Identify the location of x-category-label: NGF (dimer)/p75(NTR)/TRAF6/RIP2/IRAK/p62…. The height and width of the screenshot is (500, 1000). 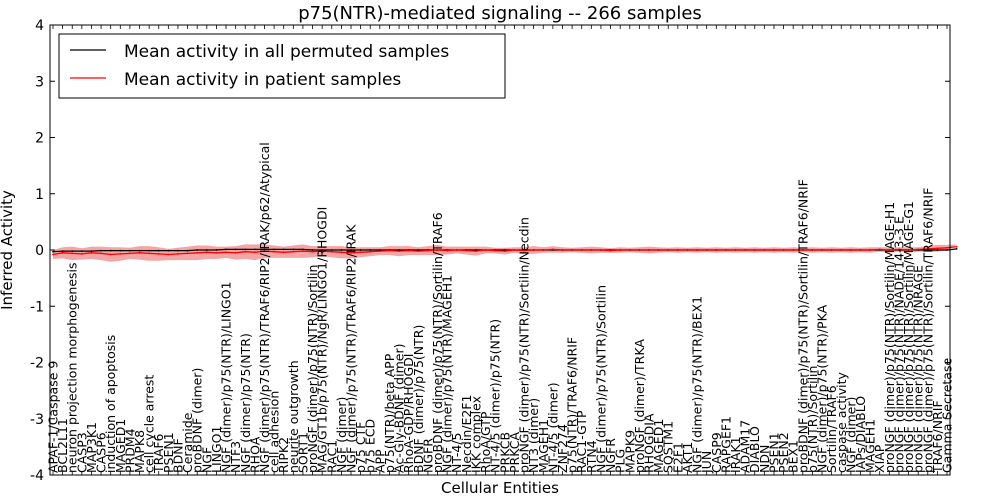
(264, 307).